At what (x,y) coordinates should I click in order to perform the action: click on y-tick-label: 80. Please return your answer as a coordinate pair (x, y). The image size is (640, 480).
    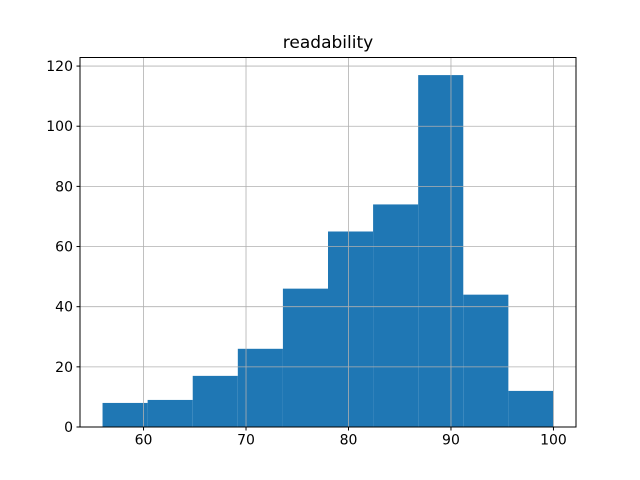
    Looking at the image, I should click on (64, 187).